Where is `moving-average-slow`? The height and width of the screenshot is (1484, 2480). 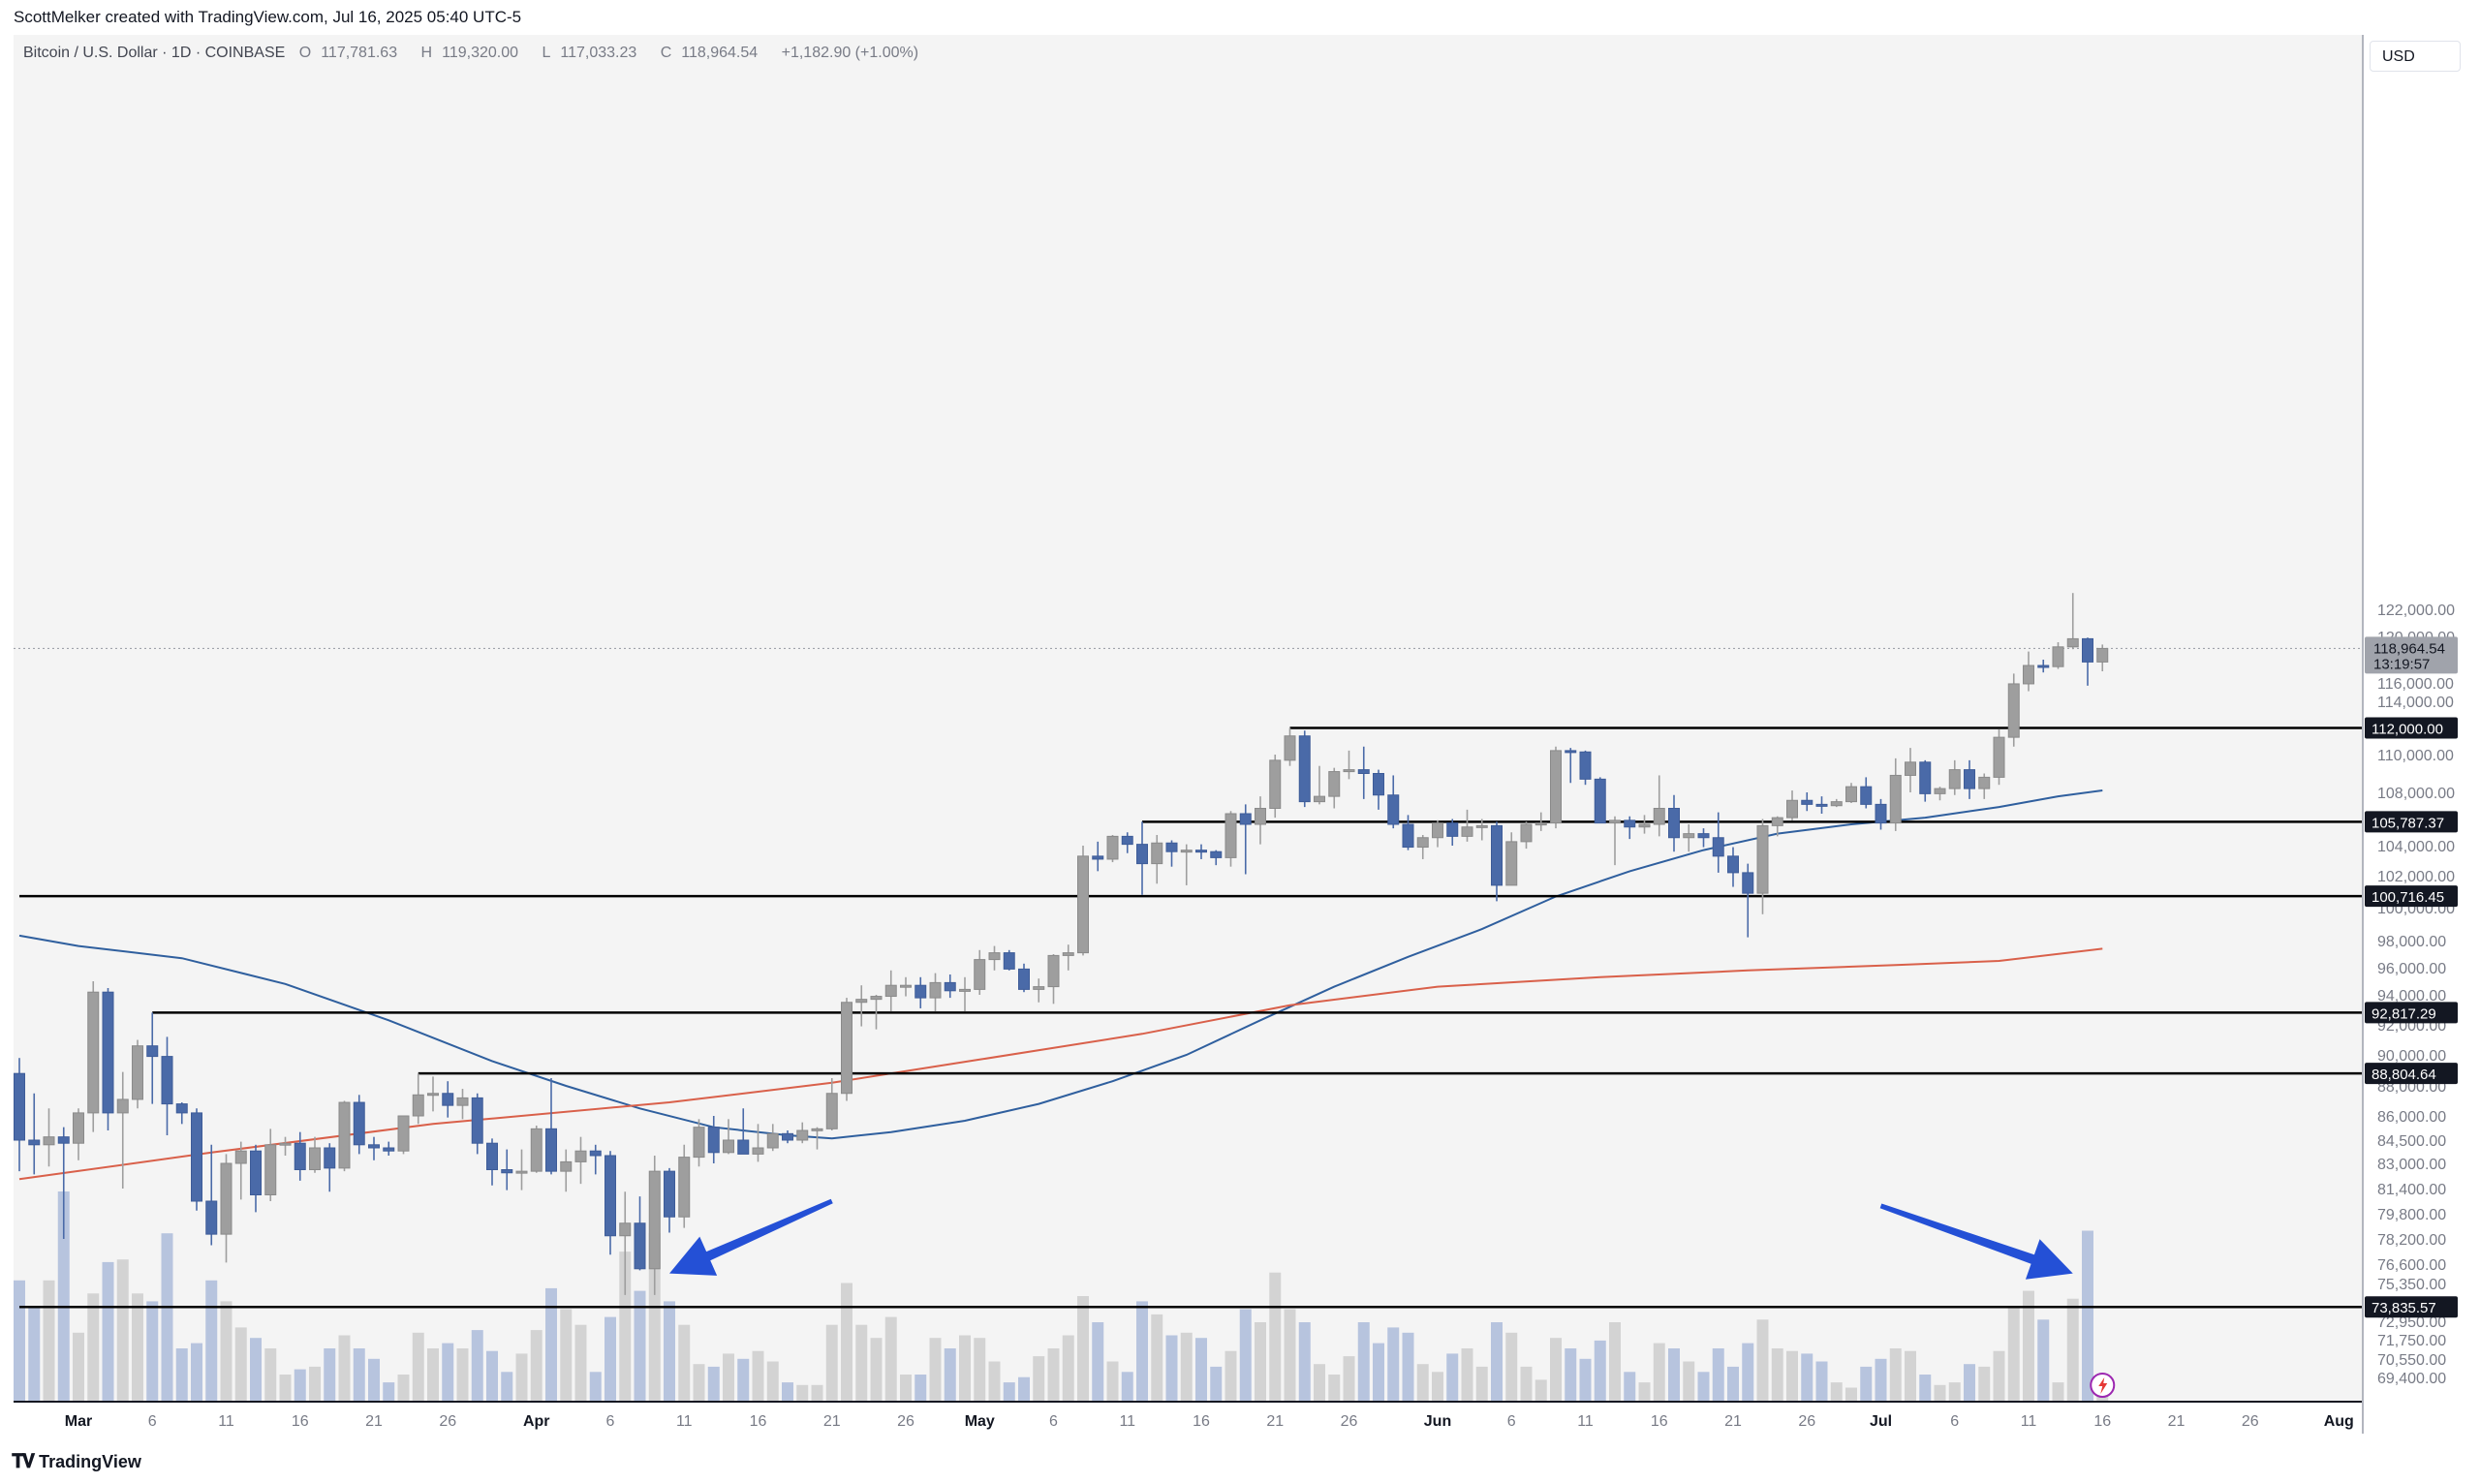 moving-average-slow is located at coordinates (1060, 1064).